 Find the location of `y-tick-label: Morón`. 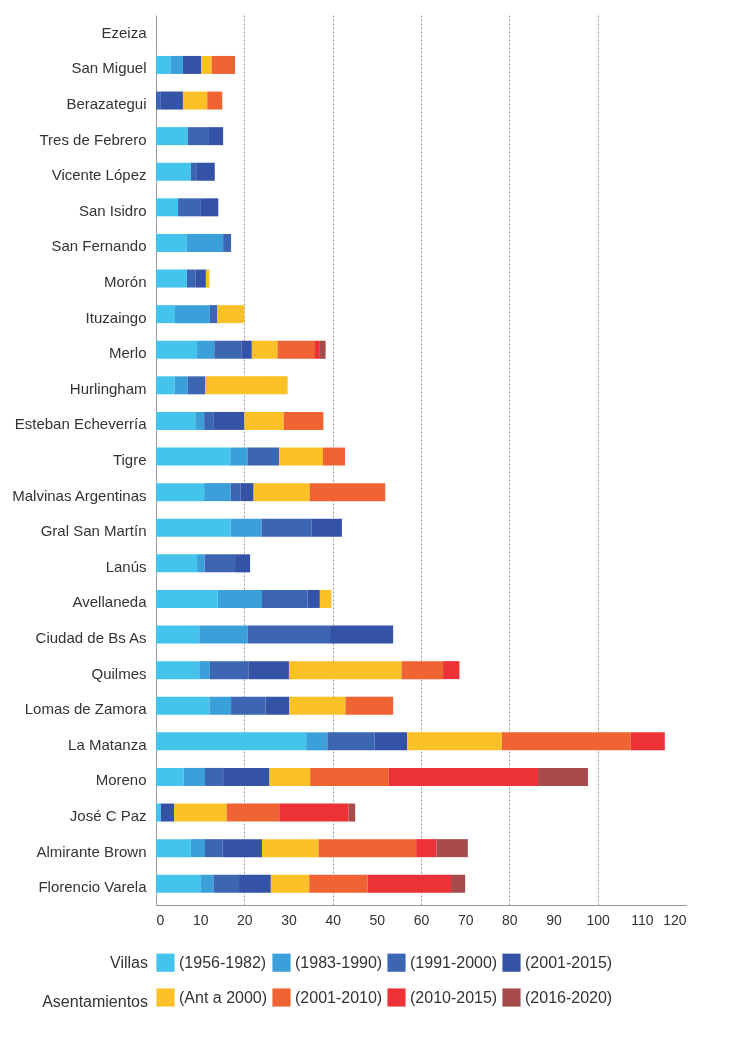

y-tick-label: Morón is located at coordinates (125, 281).